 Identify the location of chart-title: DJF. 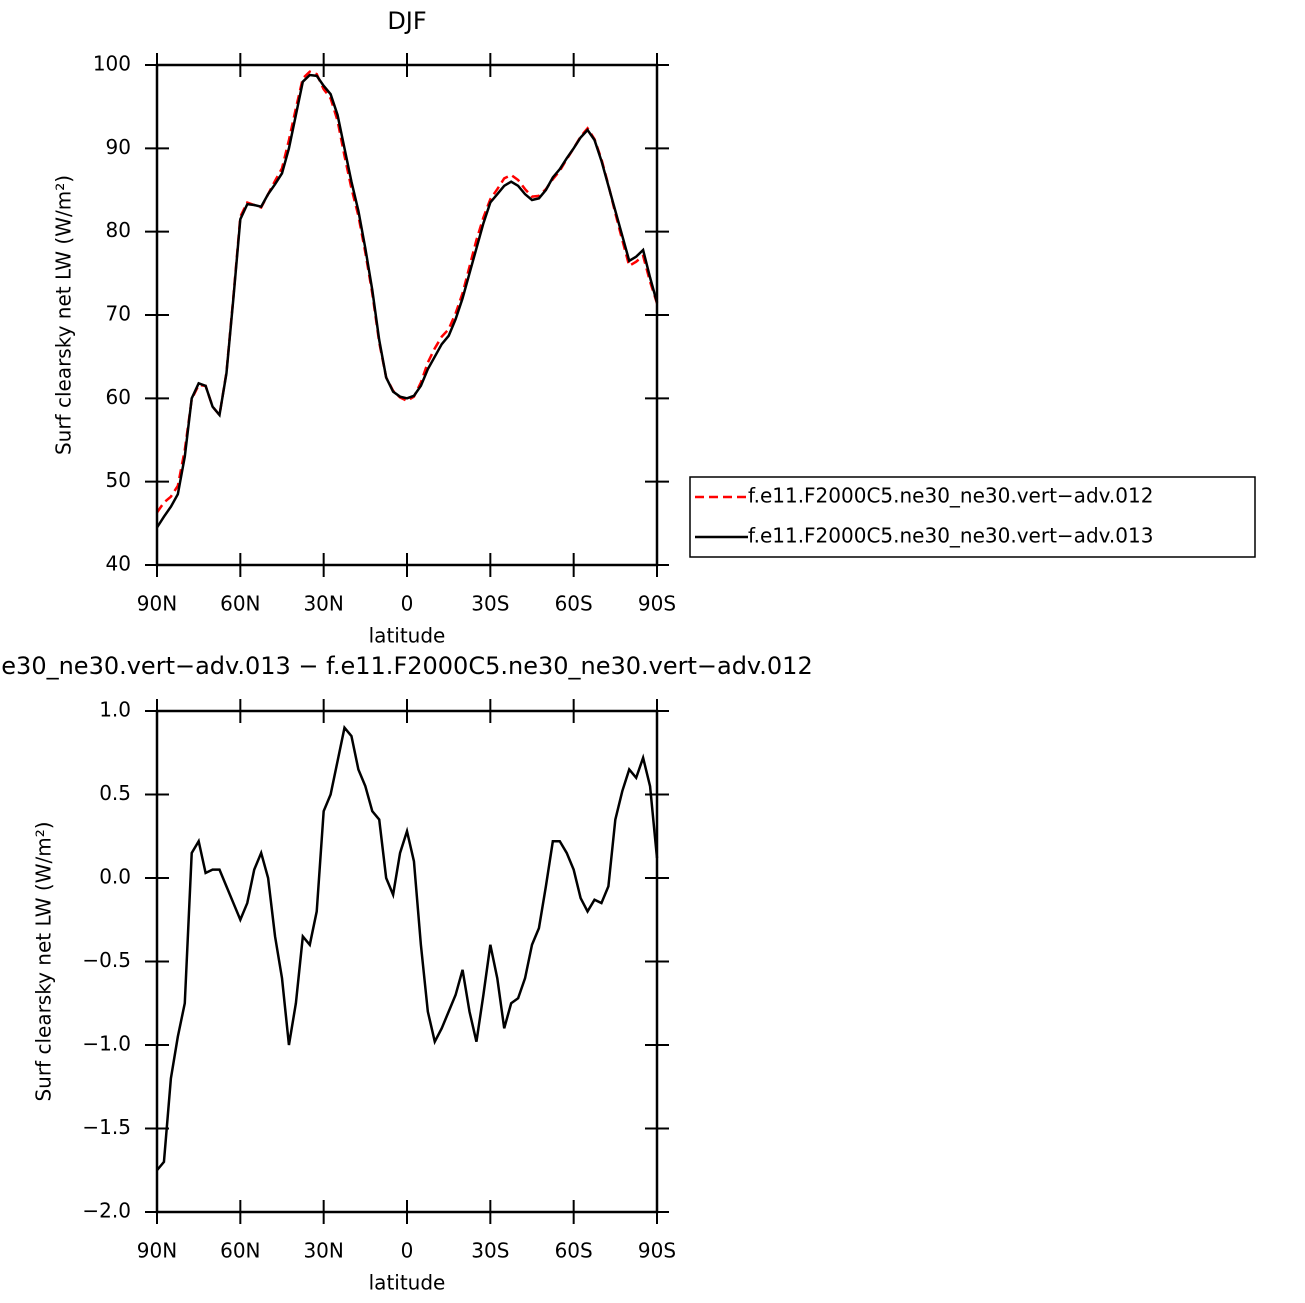
(406, 21).